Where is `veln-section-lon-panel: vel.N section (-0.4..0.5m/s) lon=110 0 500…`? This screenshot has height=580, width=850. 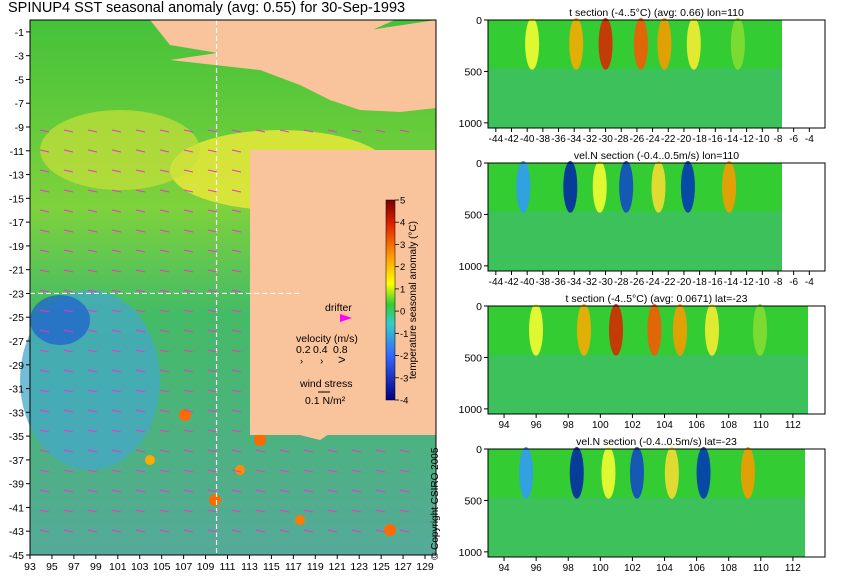
veln-section-lon-panel: vel.N section (-0.4..0.5m/s) lon=110 0 500… is located at coordinates (642, 219).